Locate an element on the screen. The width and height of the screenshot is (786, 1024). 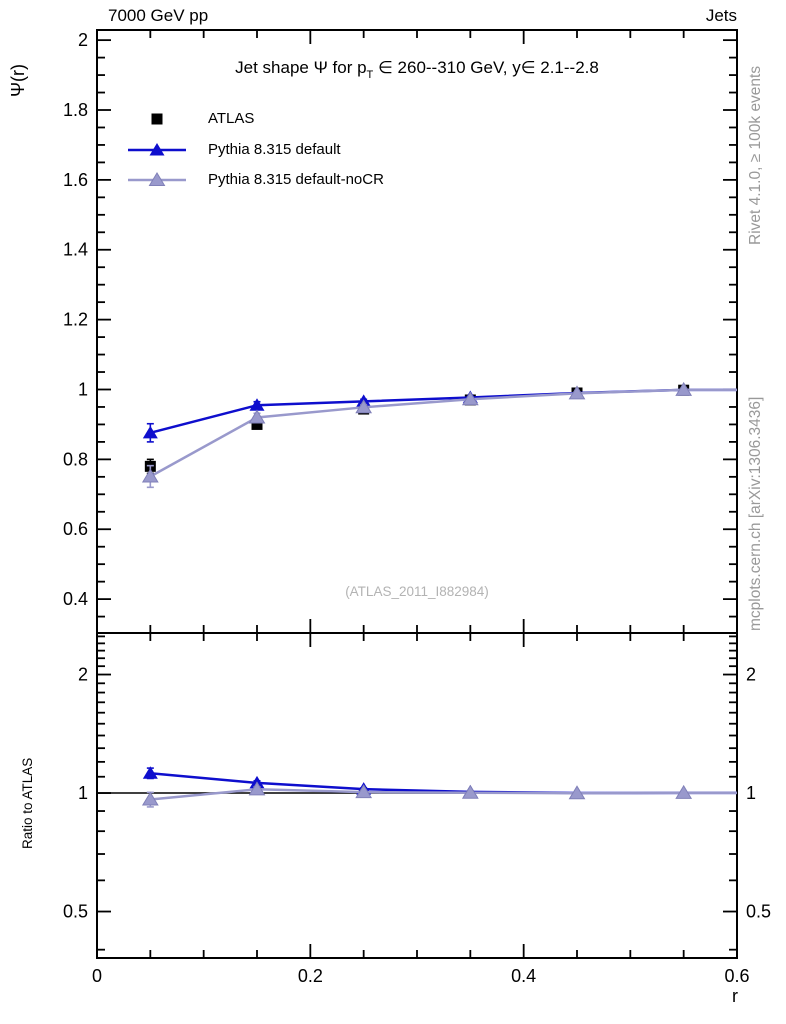
y-tick-label: 1.2 is located at coordinates (75, 320).